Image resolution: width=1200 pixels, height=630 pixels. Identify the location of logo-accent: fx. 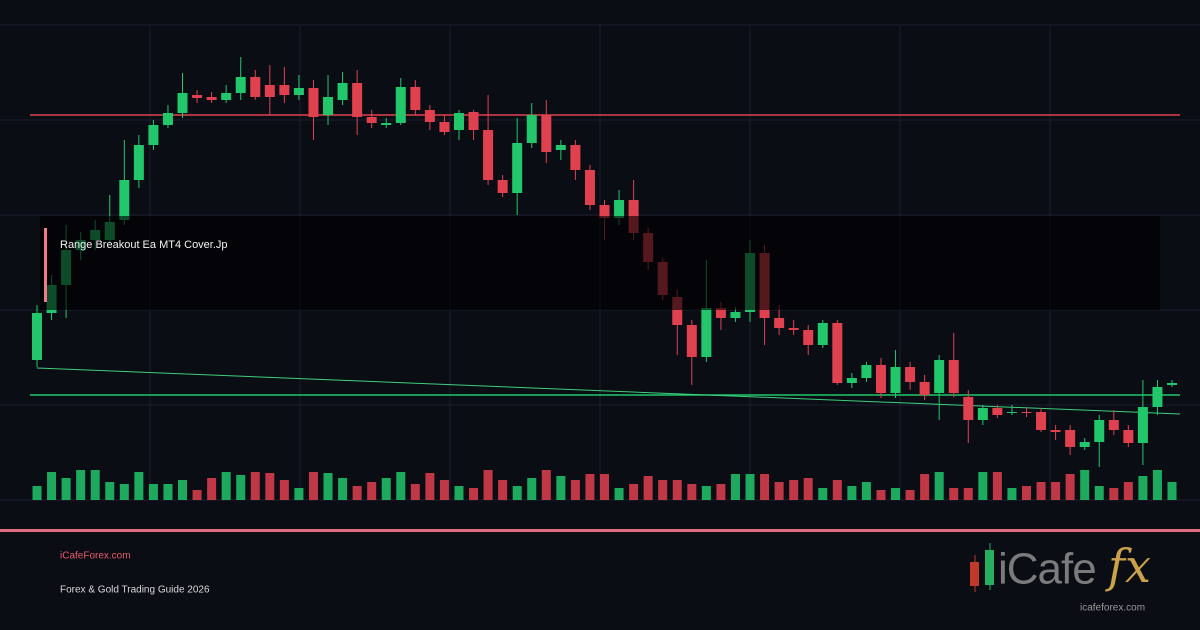
(1128, 566).